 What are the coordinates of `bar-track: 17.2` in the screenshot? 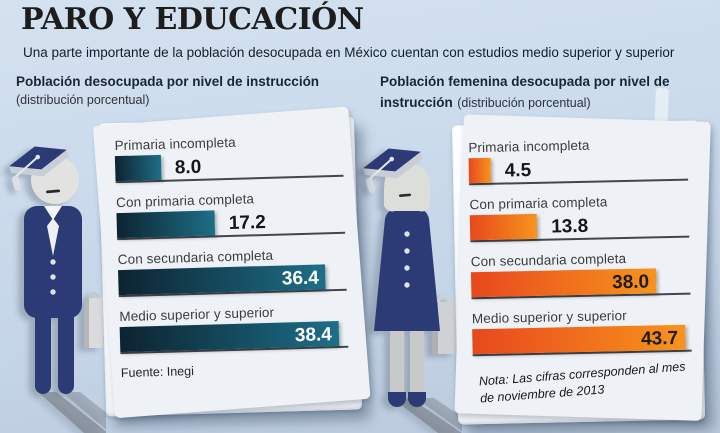 It's located at (231, 223).